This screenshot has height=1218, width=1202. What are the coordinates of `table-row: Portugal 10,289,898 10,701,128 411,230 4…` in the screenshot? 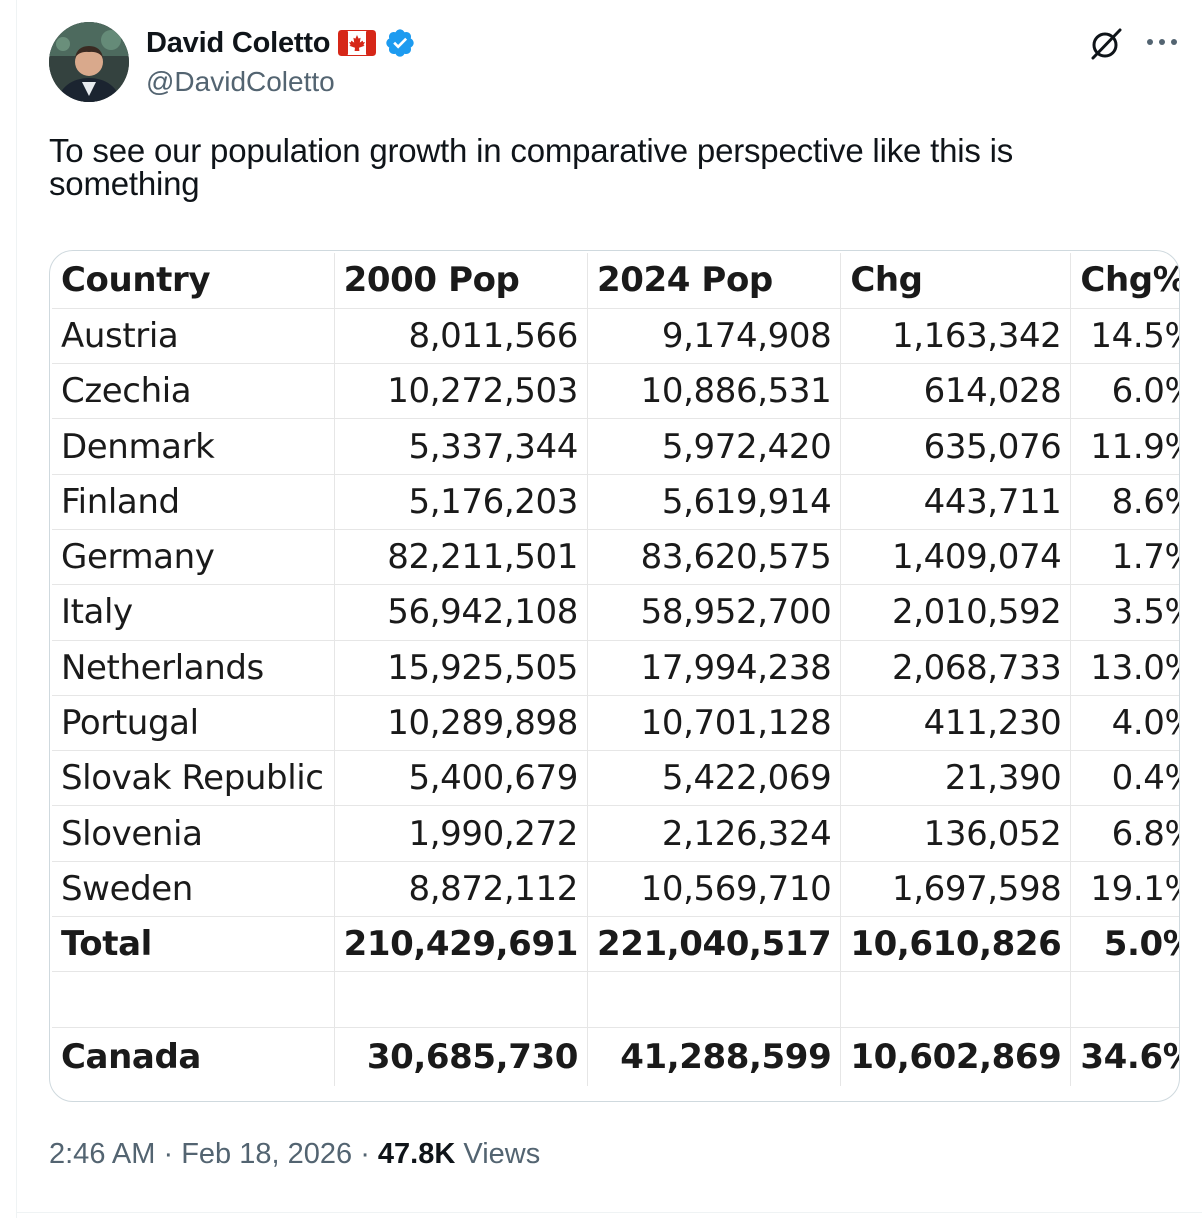 It's located at (615, 723).